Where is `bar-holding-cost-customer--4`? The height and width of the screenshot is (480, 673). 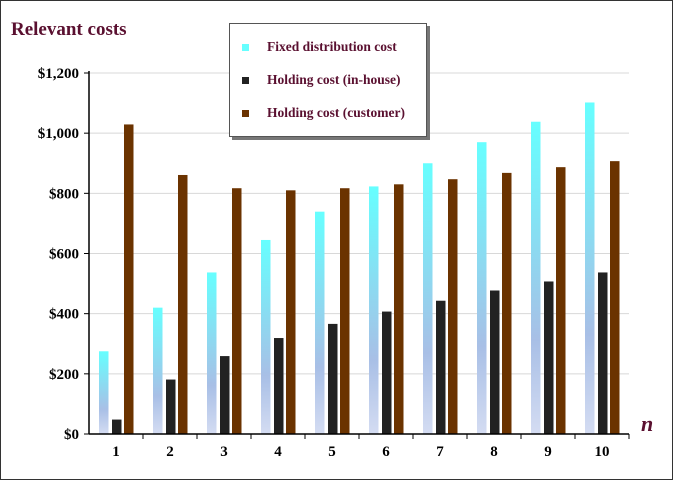 bar-holding-cost-customer--4 is located at coordinates (291, 312).